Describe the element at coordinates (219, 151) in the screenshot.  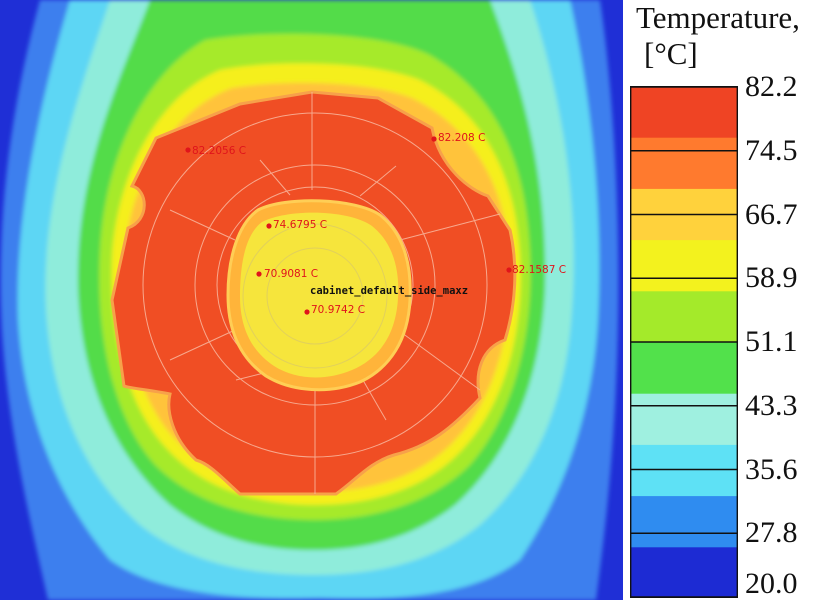
I see `probe-label-1: 82.2056 C` at that location.